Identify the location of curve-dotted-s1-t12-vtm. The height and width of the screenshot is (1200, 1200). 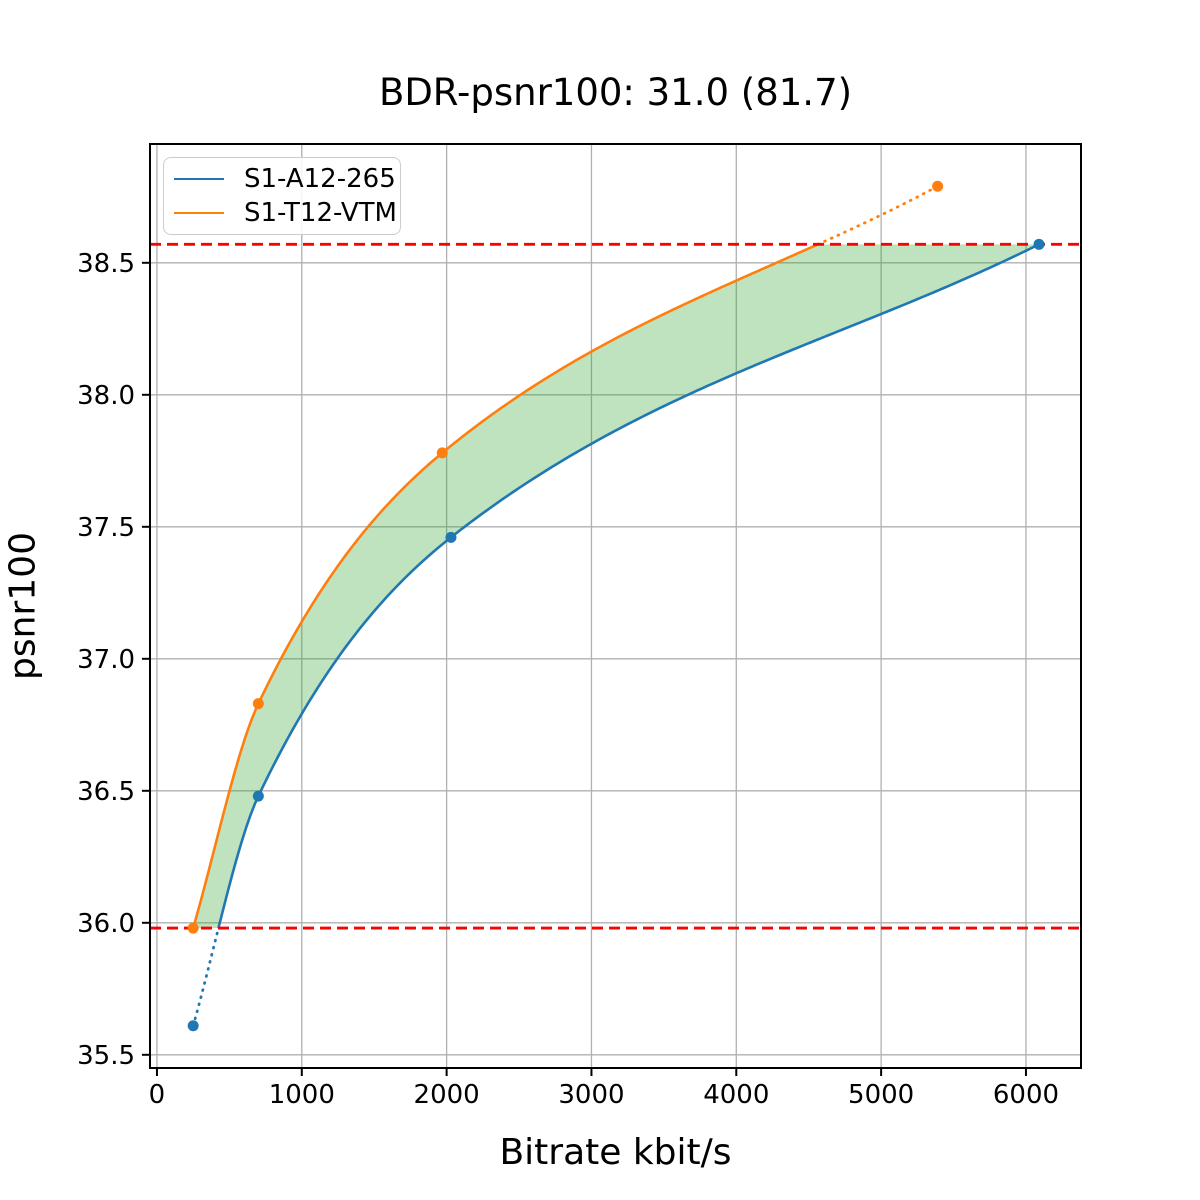
(878, 215).